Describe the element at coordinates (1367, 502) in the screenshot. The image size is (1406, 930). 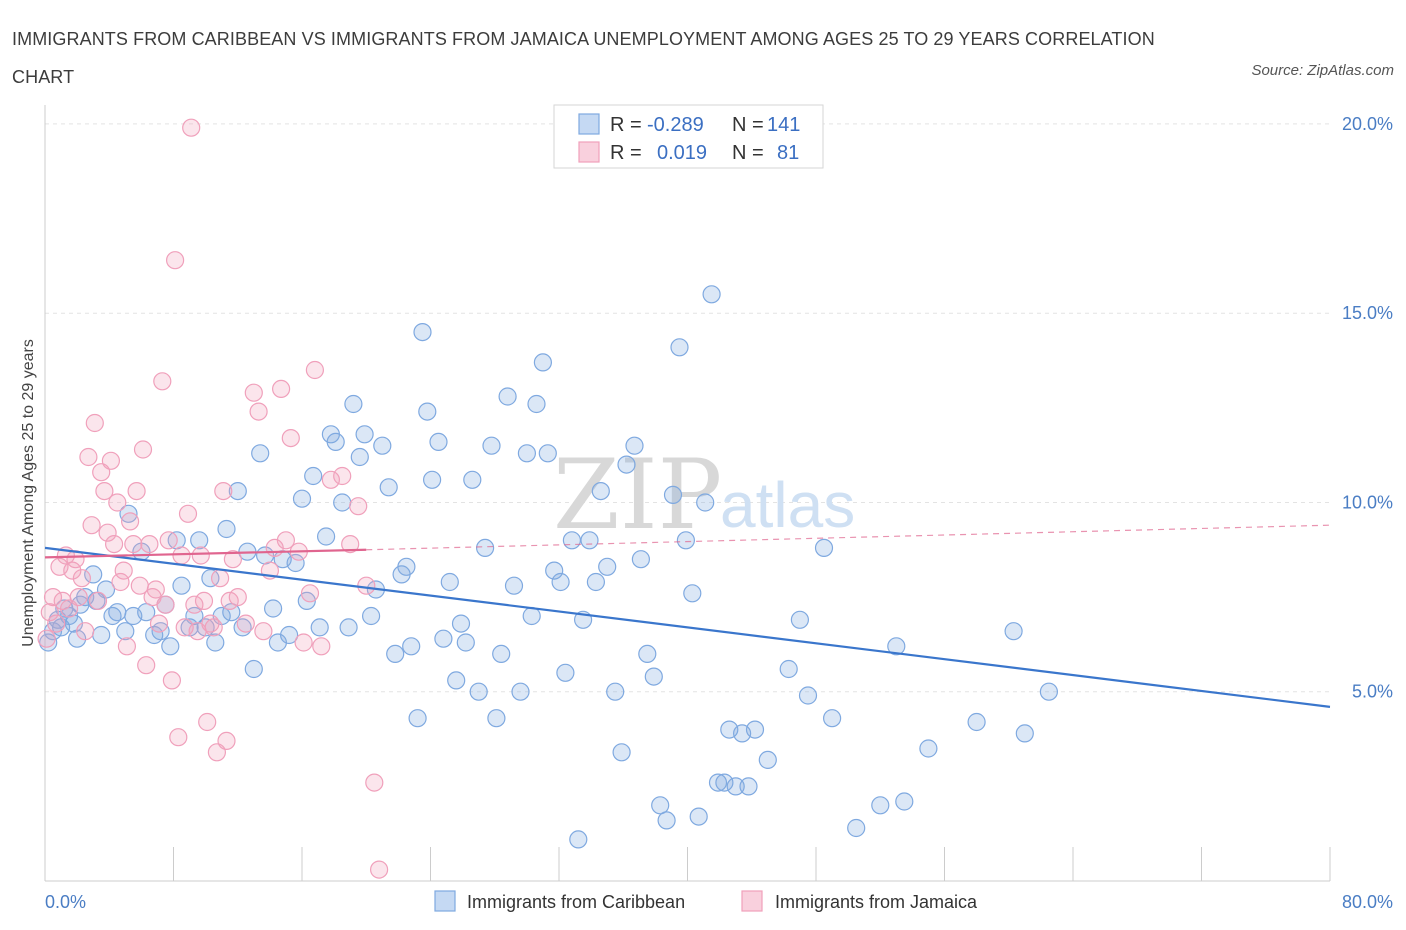
I see `y-tick-label-1: 10.0%` at that location.